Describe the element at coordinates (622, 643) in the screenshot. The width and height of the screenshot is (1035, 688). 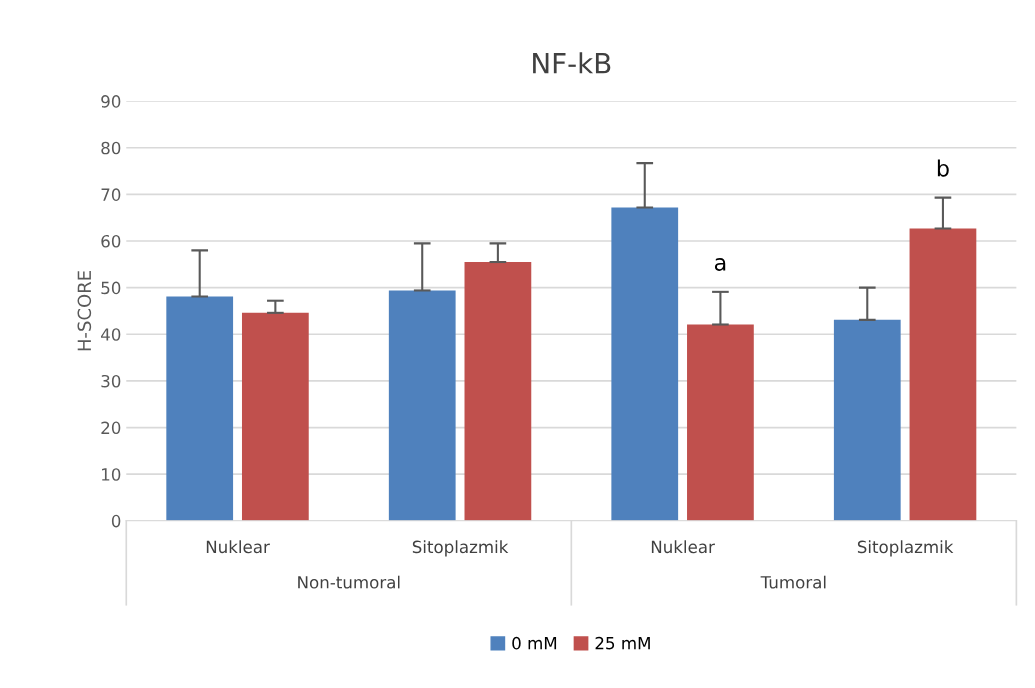
I see `legend-label: 25 mM` at that location.